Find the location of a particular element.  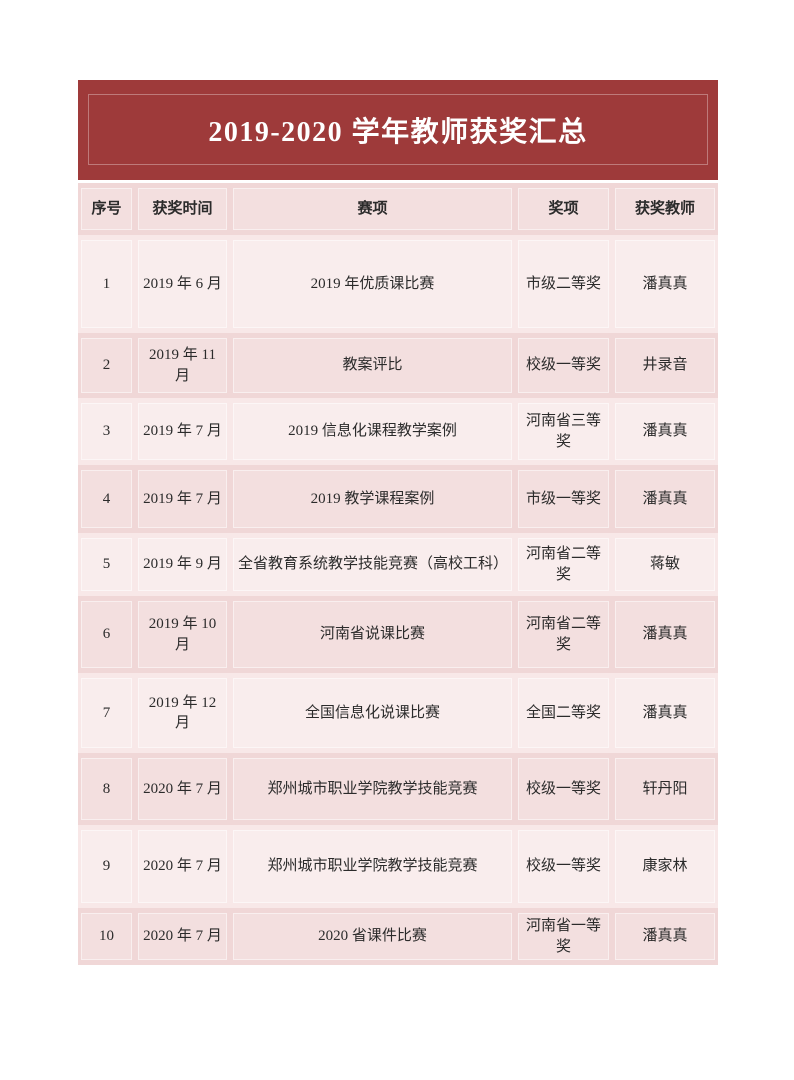

table-row: 9 2020 年 7 月郑州城市职业学院教学技能竞赛 校级一等奖 康家林 is located at coordinates (398, 866).